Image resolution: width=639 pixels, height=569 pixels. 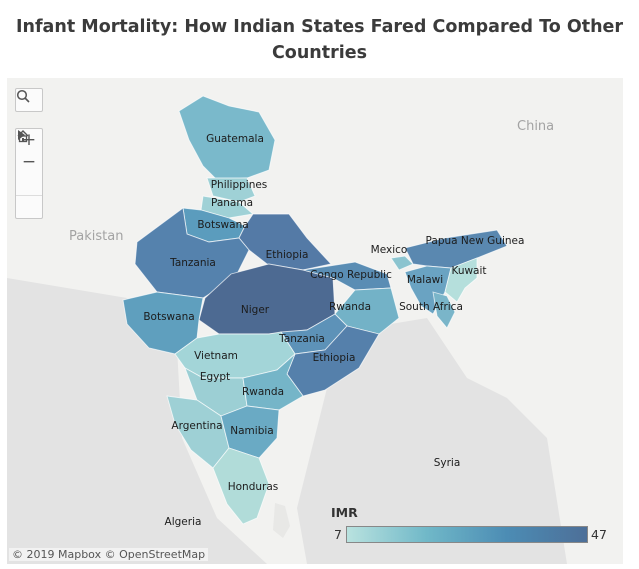 I want to click on region-label: Guatemala, so click(x=235, y=139).